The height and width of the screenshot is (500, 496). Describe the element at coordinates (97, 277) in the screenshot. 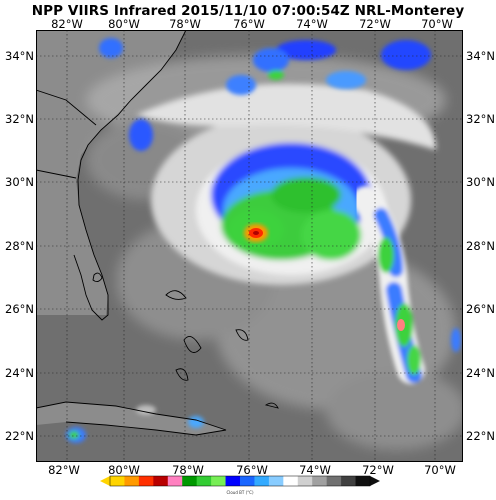

I see `lake-okeechobee` at that location.